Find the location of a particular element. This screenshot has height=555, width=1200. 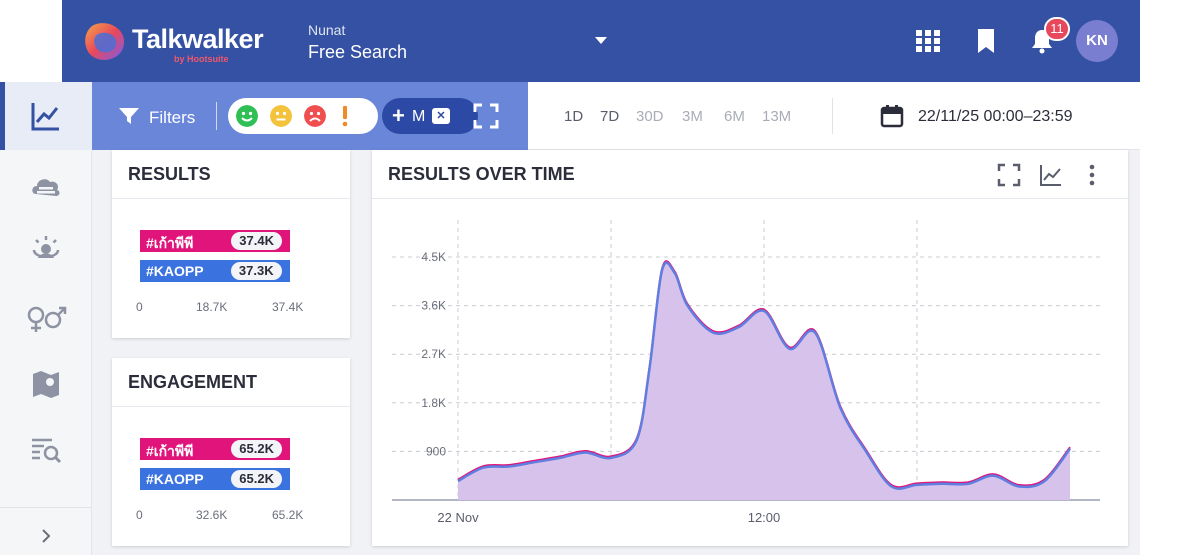

axis-tick-label: 37.4K is located at coordinates (288, 307).